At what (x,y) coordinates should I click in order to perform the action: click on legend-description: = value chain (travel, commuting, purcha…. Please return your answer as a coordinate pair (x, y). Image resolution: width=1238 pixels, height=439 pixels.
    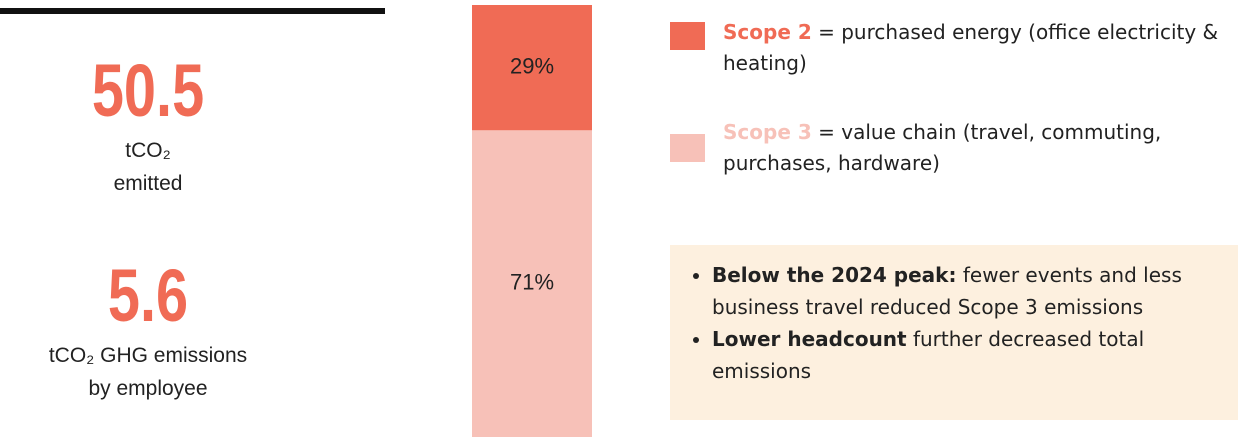
    Looking at the image, I should click on (942, 147).